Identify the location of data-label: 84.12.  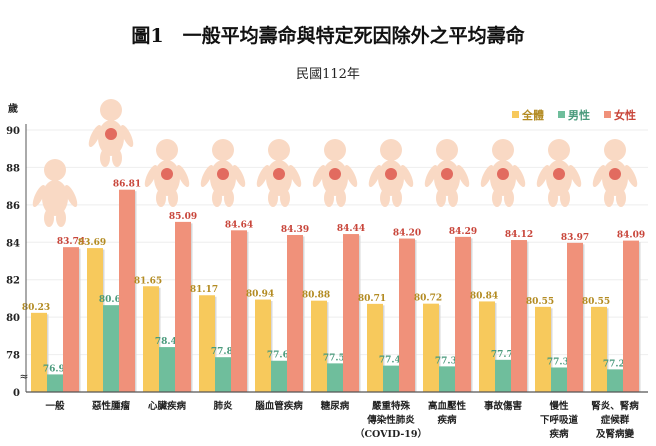
(519, 235).